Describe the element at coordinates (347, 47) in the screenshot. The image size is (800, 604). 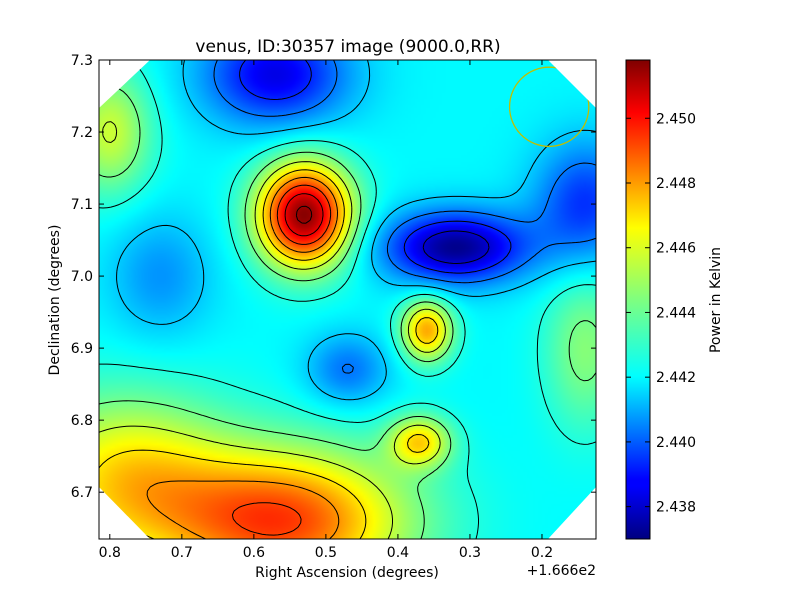
I see `chart-title: venus, ID:30357 image (9000.0,RR)` at that location.